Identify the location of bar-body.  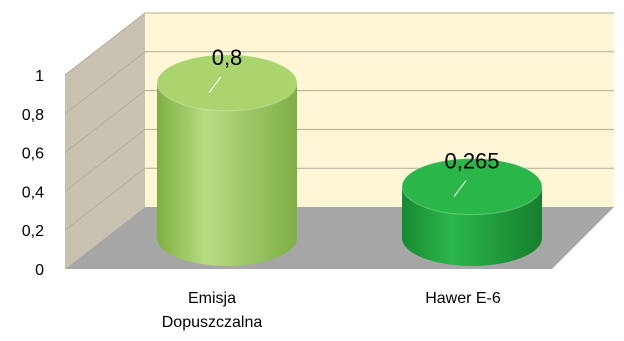
(227, 174).